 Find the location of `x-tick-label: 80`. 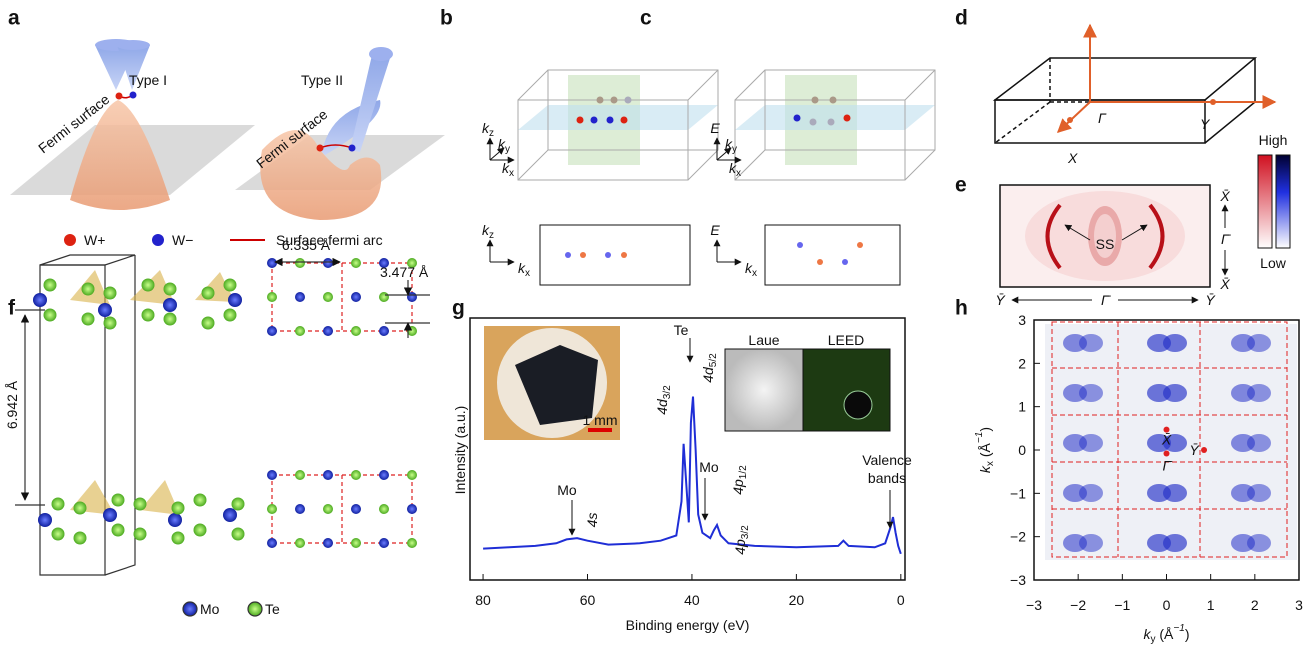

x-tick-label: 80 is located at coordinates (483, 600).